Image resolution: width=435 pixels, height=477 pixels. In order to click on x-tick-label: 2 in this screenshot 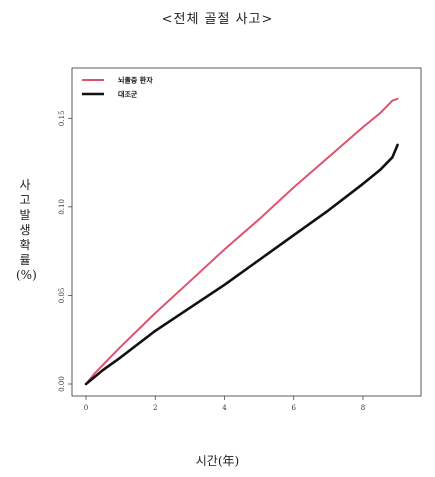, I will do `click(155, 408)`.